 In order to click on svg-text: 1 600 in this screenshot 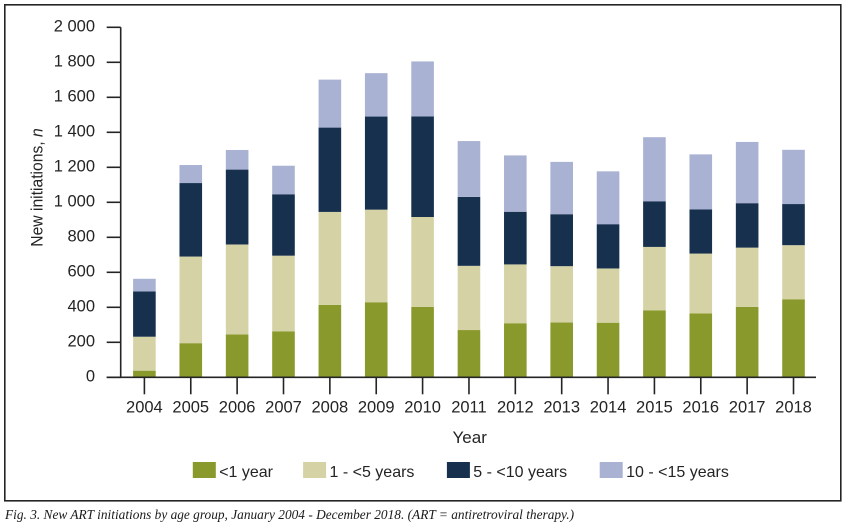, I will do `click(74, 97)`.